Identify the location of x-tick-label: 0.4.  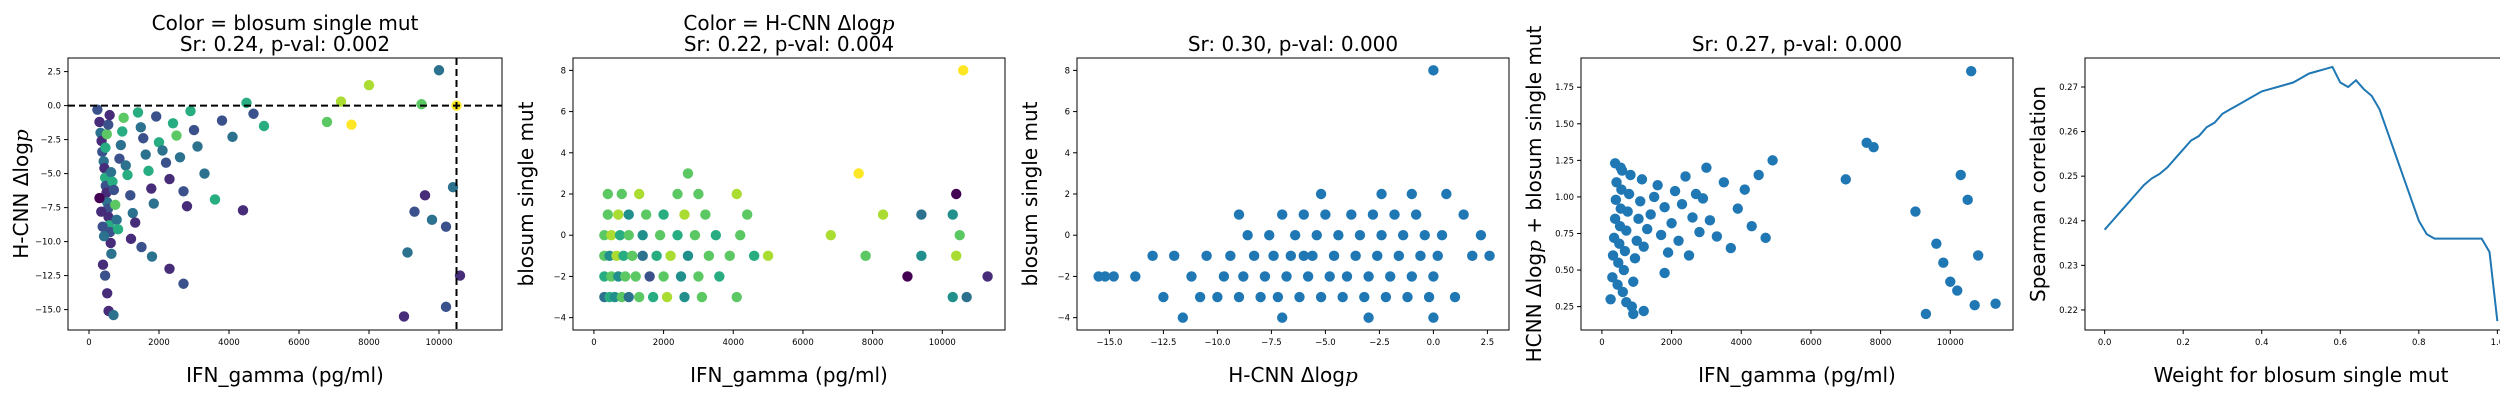
(2262, 343).